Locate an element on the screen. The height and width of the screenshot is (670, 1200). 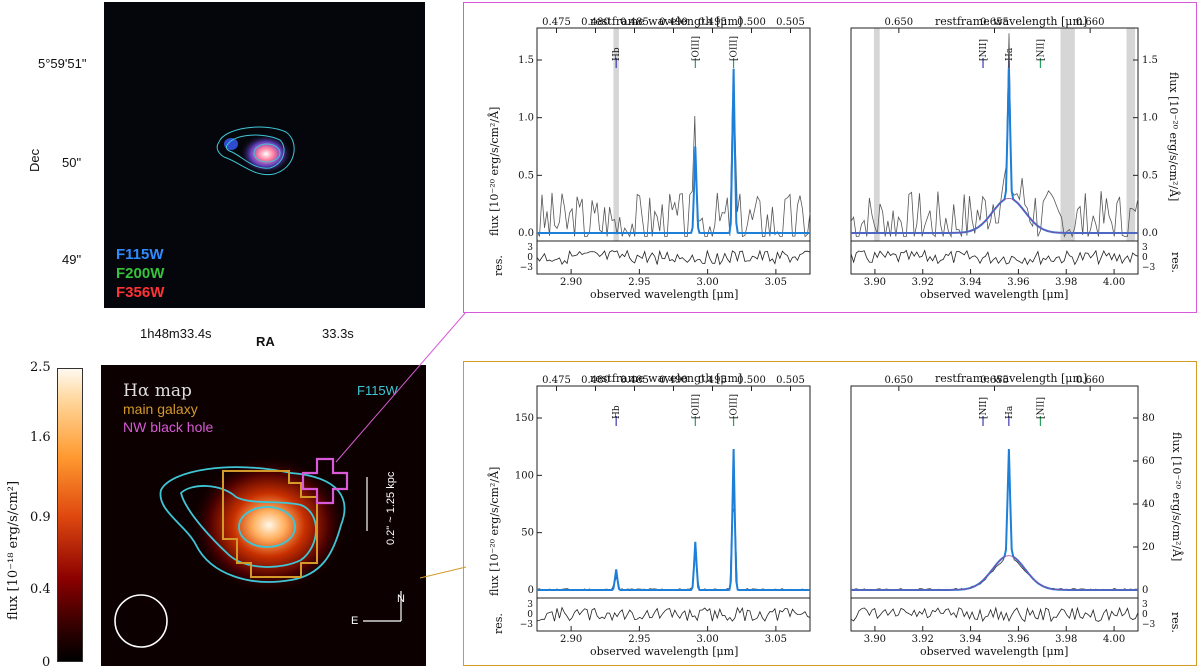
f115w-contour-label: F115W is located at coordinates (377, 390).